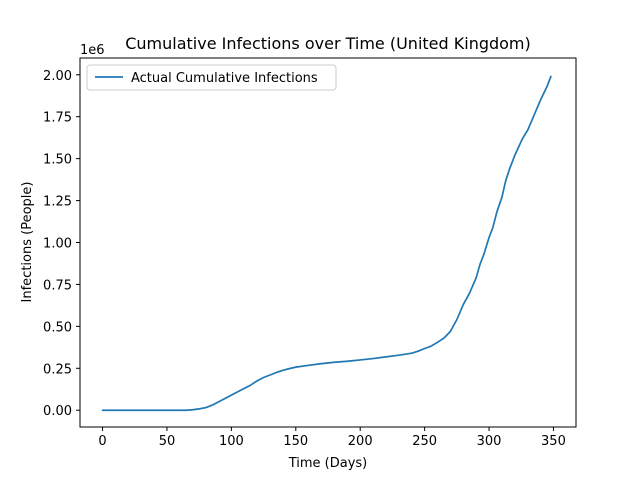 The height and width of the screenshot is (480, 640). I want to click on y-tick-label: 1.00, so click(57, 244).